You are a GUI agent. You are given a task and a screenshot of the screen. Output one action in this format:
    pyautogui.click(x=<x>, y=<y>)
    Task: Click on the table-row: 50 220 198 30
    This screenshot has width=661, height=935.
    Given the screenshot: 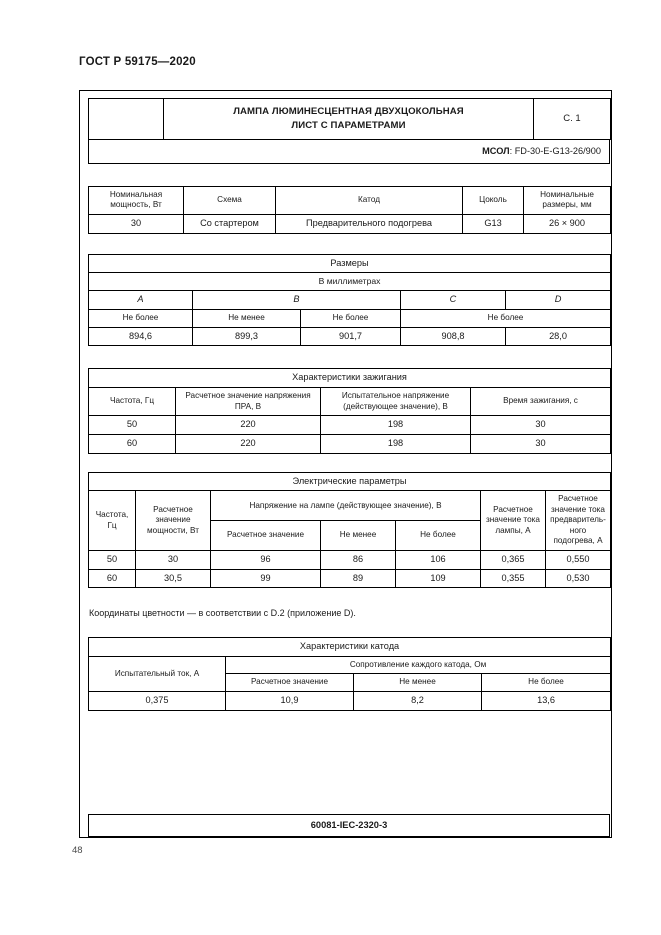 What is the action you would take?
    pyautogui.click(x=350, y=425)
    